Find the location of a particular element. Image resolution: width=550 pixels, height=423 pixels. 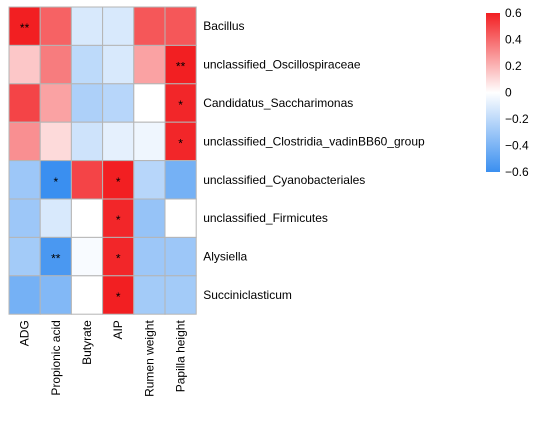

column-label: AIP is located at coordinates (118, 329).